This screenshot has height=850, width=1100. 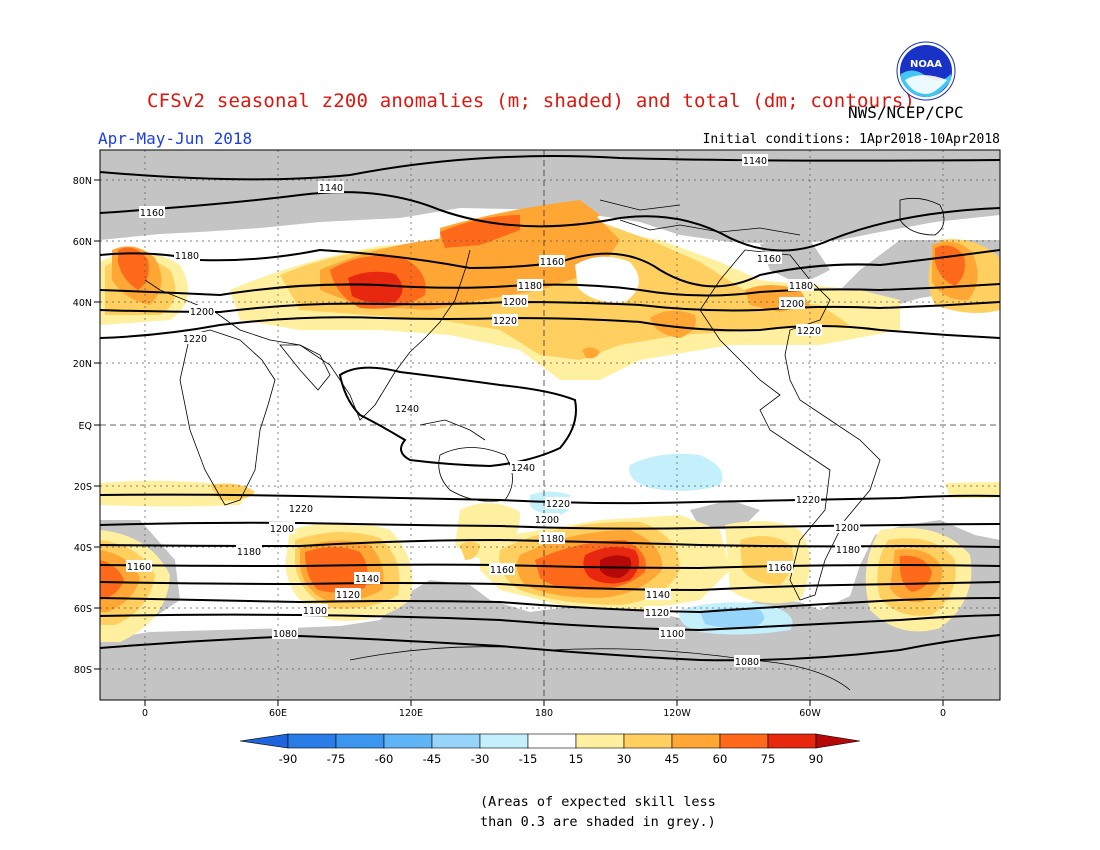 What do you see at coordinates (82, 364) in the screenshot?
I see `lat-label: 20N` at bounding box center [82, 364].